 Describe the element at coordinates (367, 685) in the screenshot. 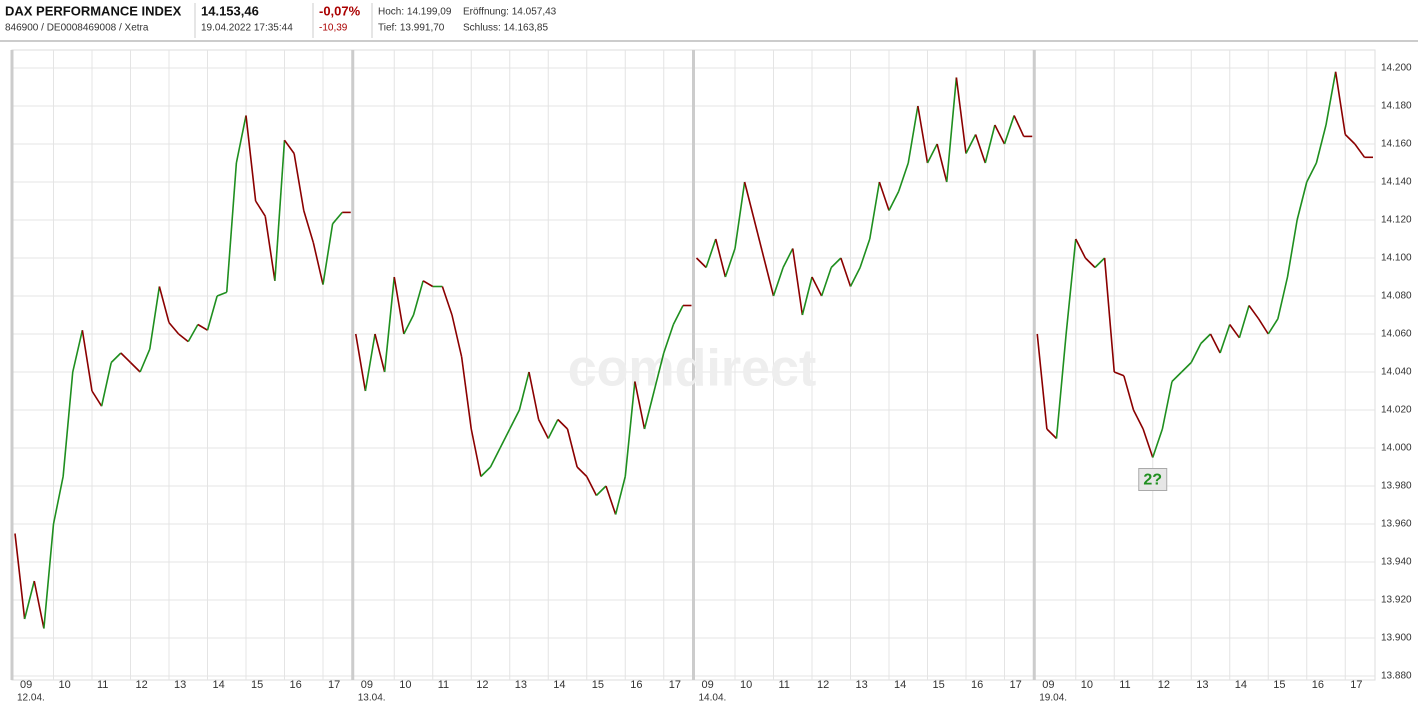

I see `x-tick-label: 09` at that location.